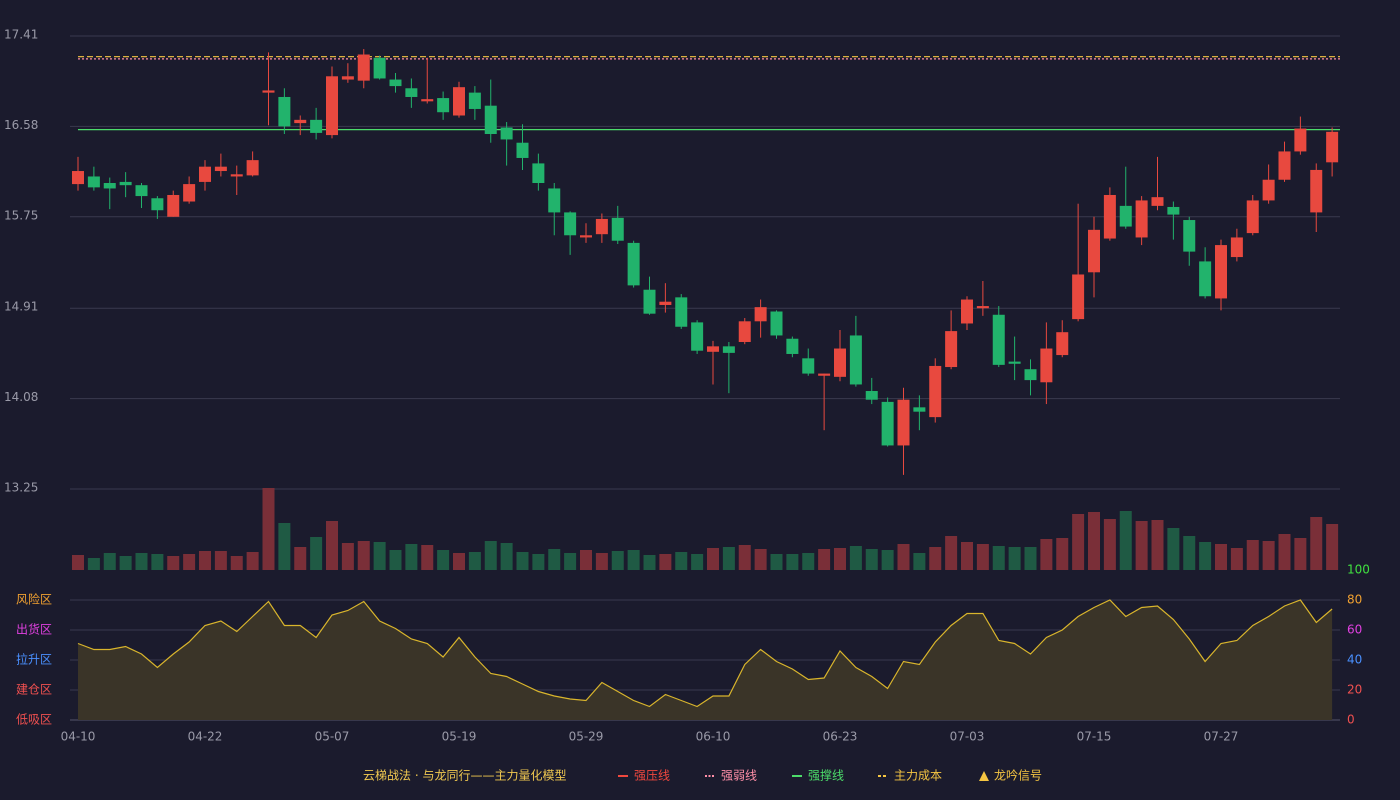  What do you see at coordinates (739, 776) in the screenshot?
I see `legend-label: 强弱线` at bounding box center [739, 776].